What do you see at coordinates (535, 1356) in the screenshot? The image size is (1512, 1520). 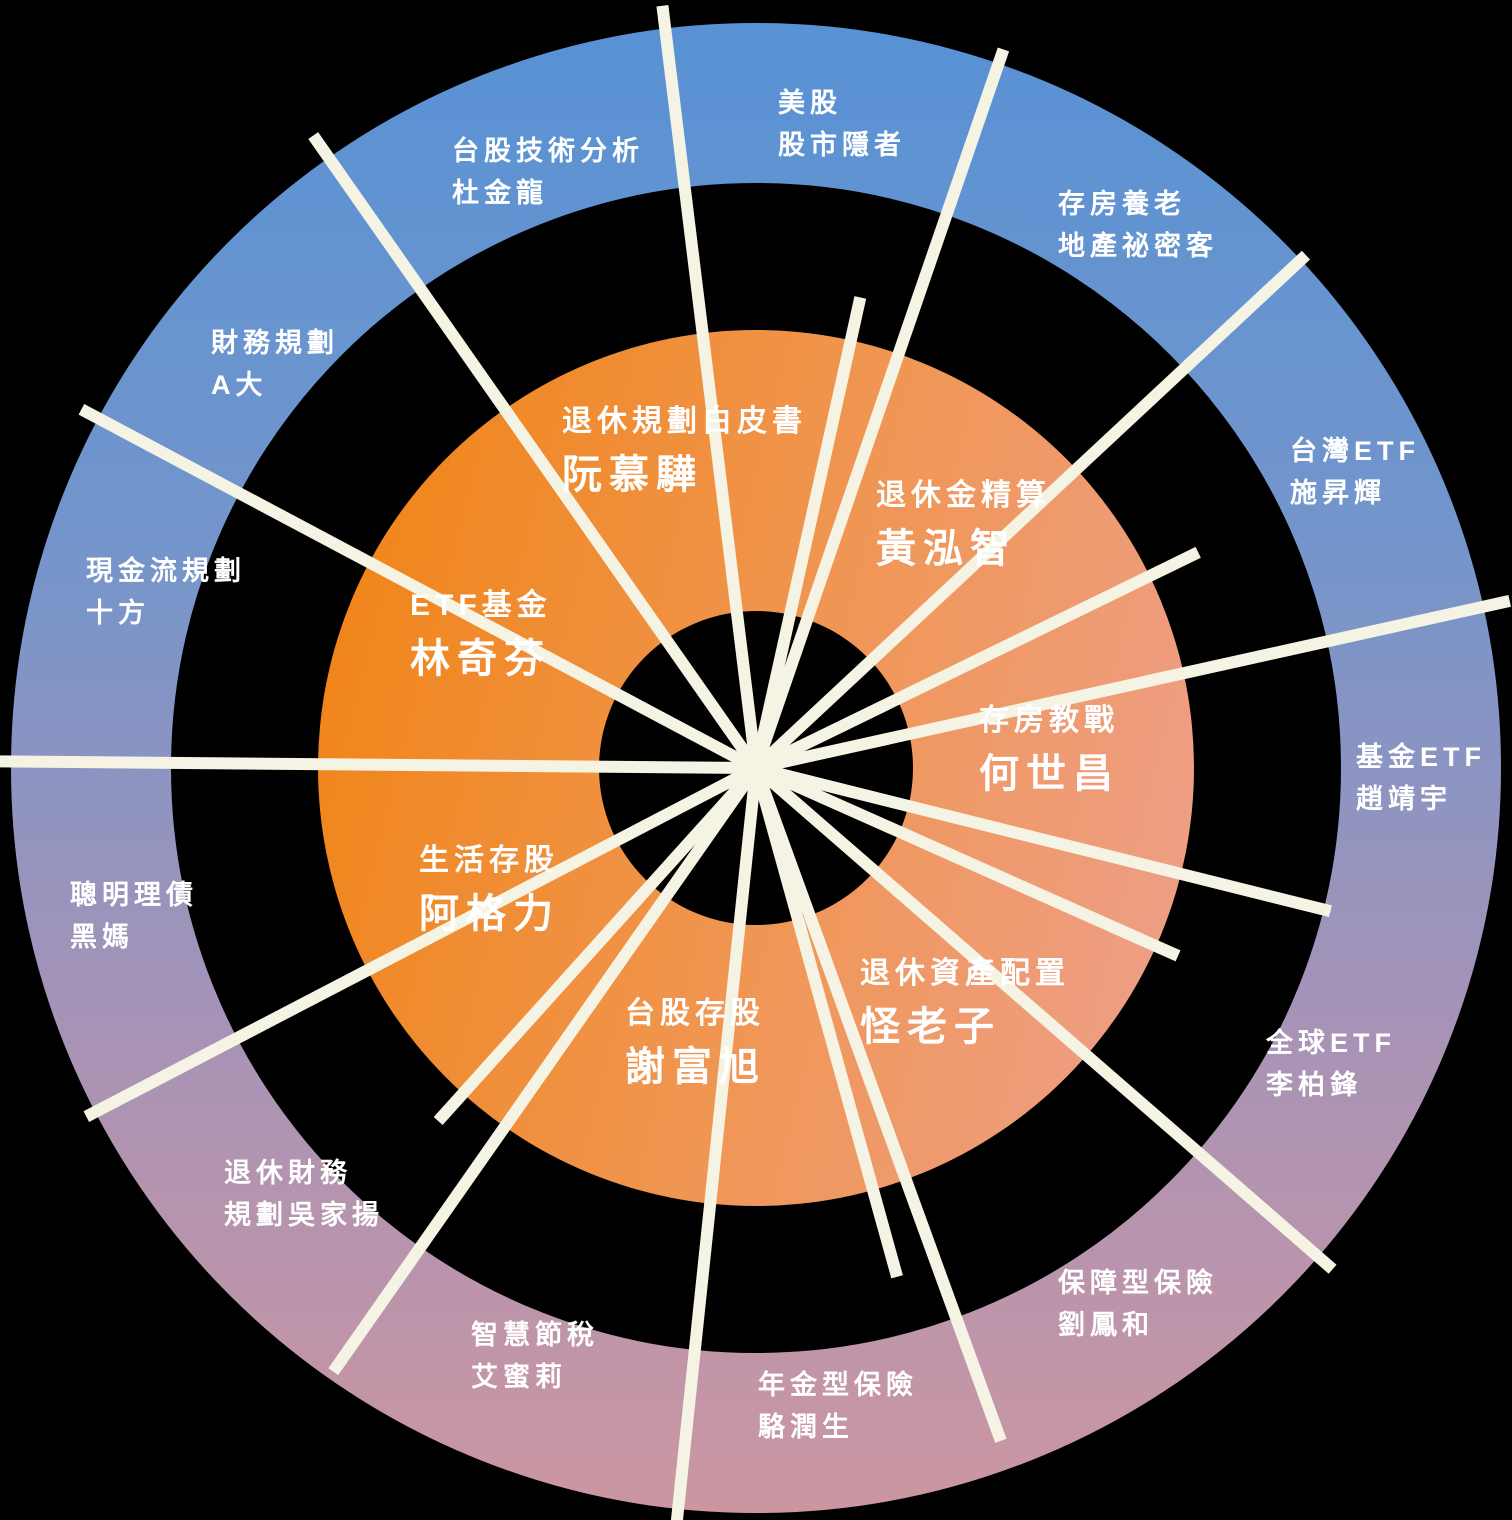 I see `outer-ring-label: 智慧節稅 艾蜜莉` at bounding box center [535, 1356].